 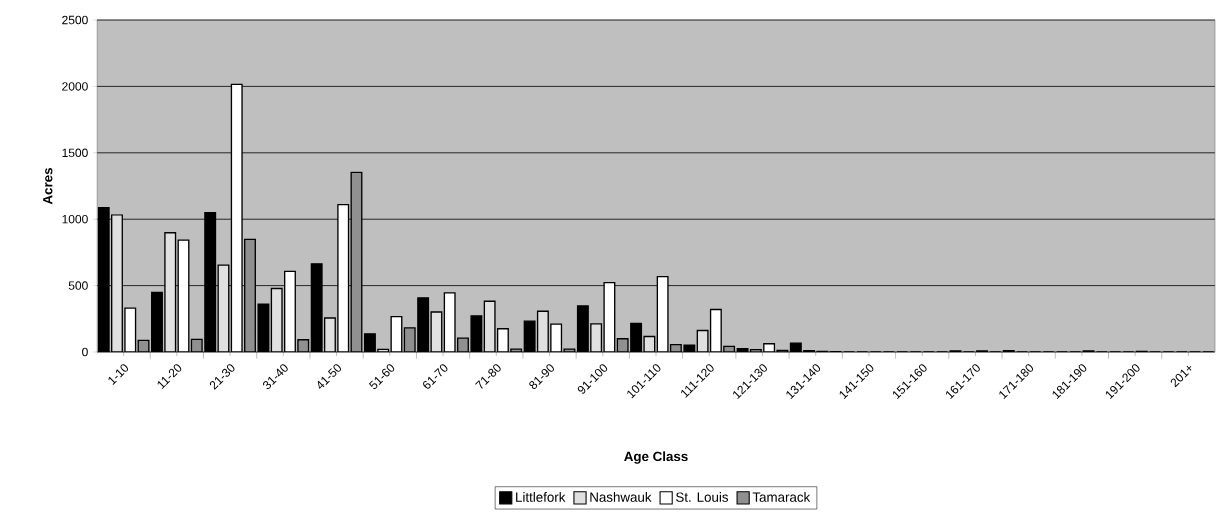 I want to click on legend-label: Nashwauk, so click(x=621, y=497).